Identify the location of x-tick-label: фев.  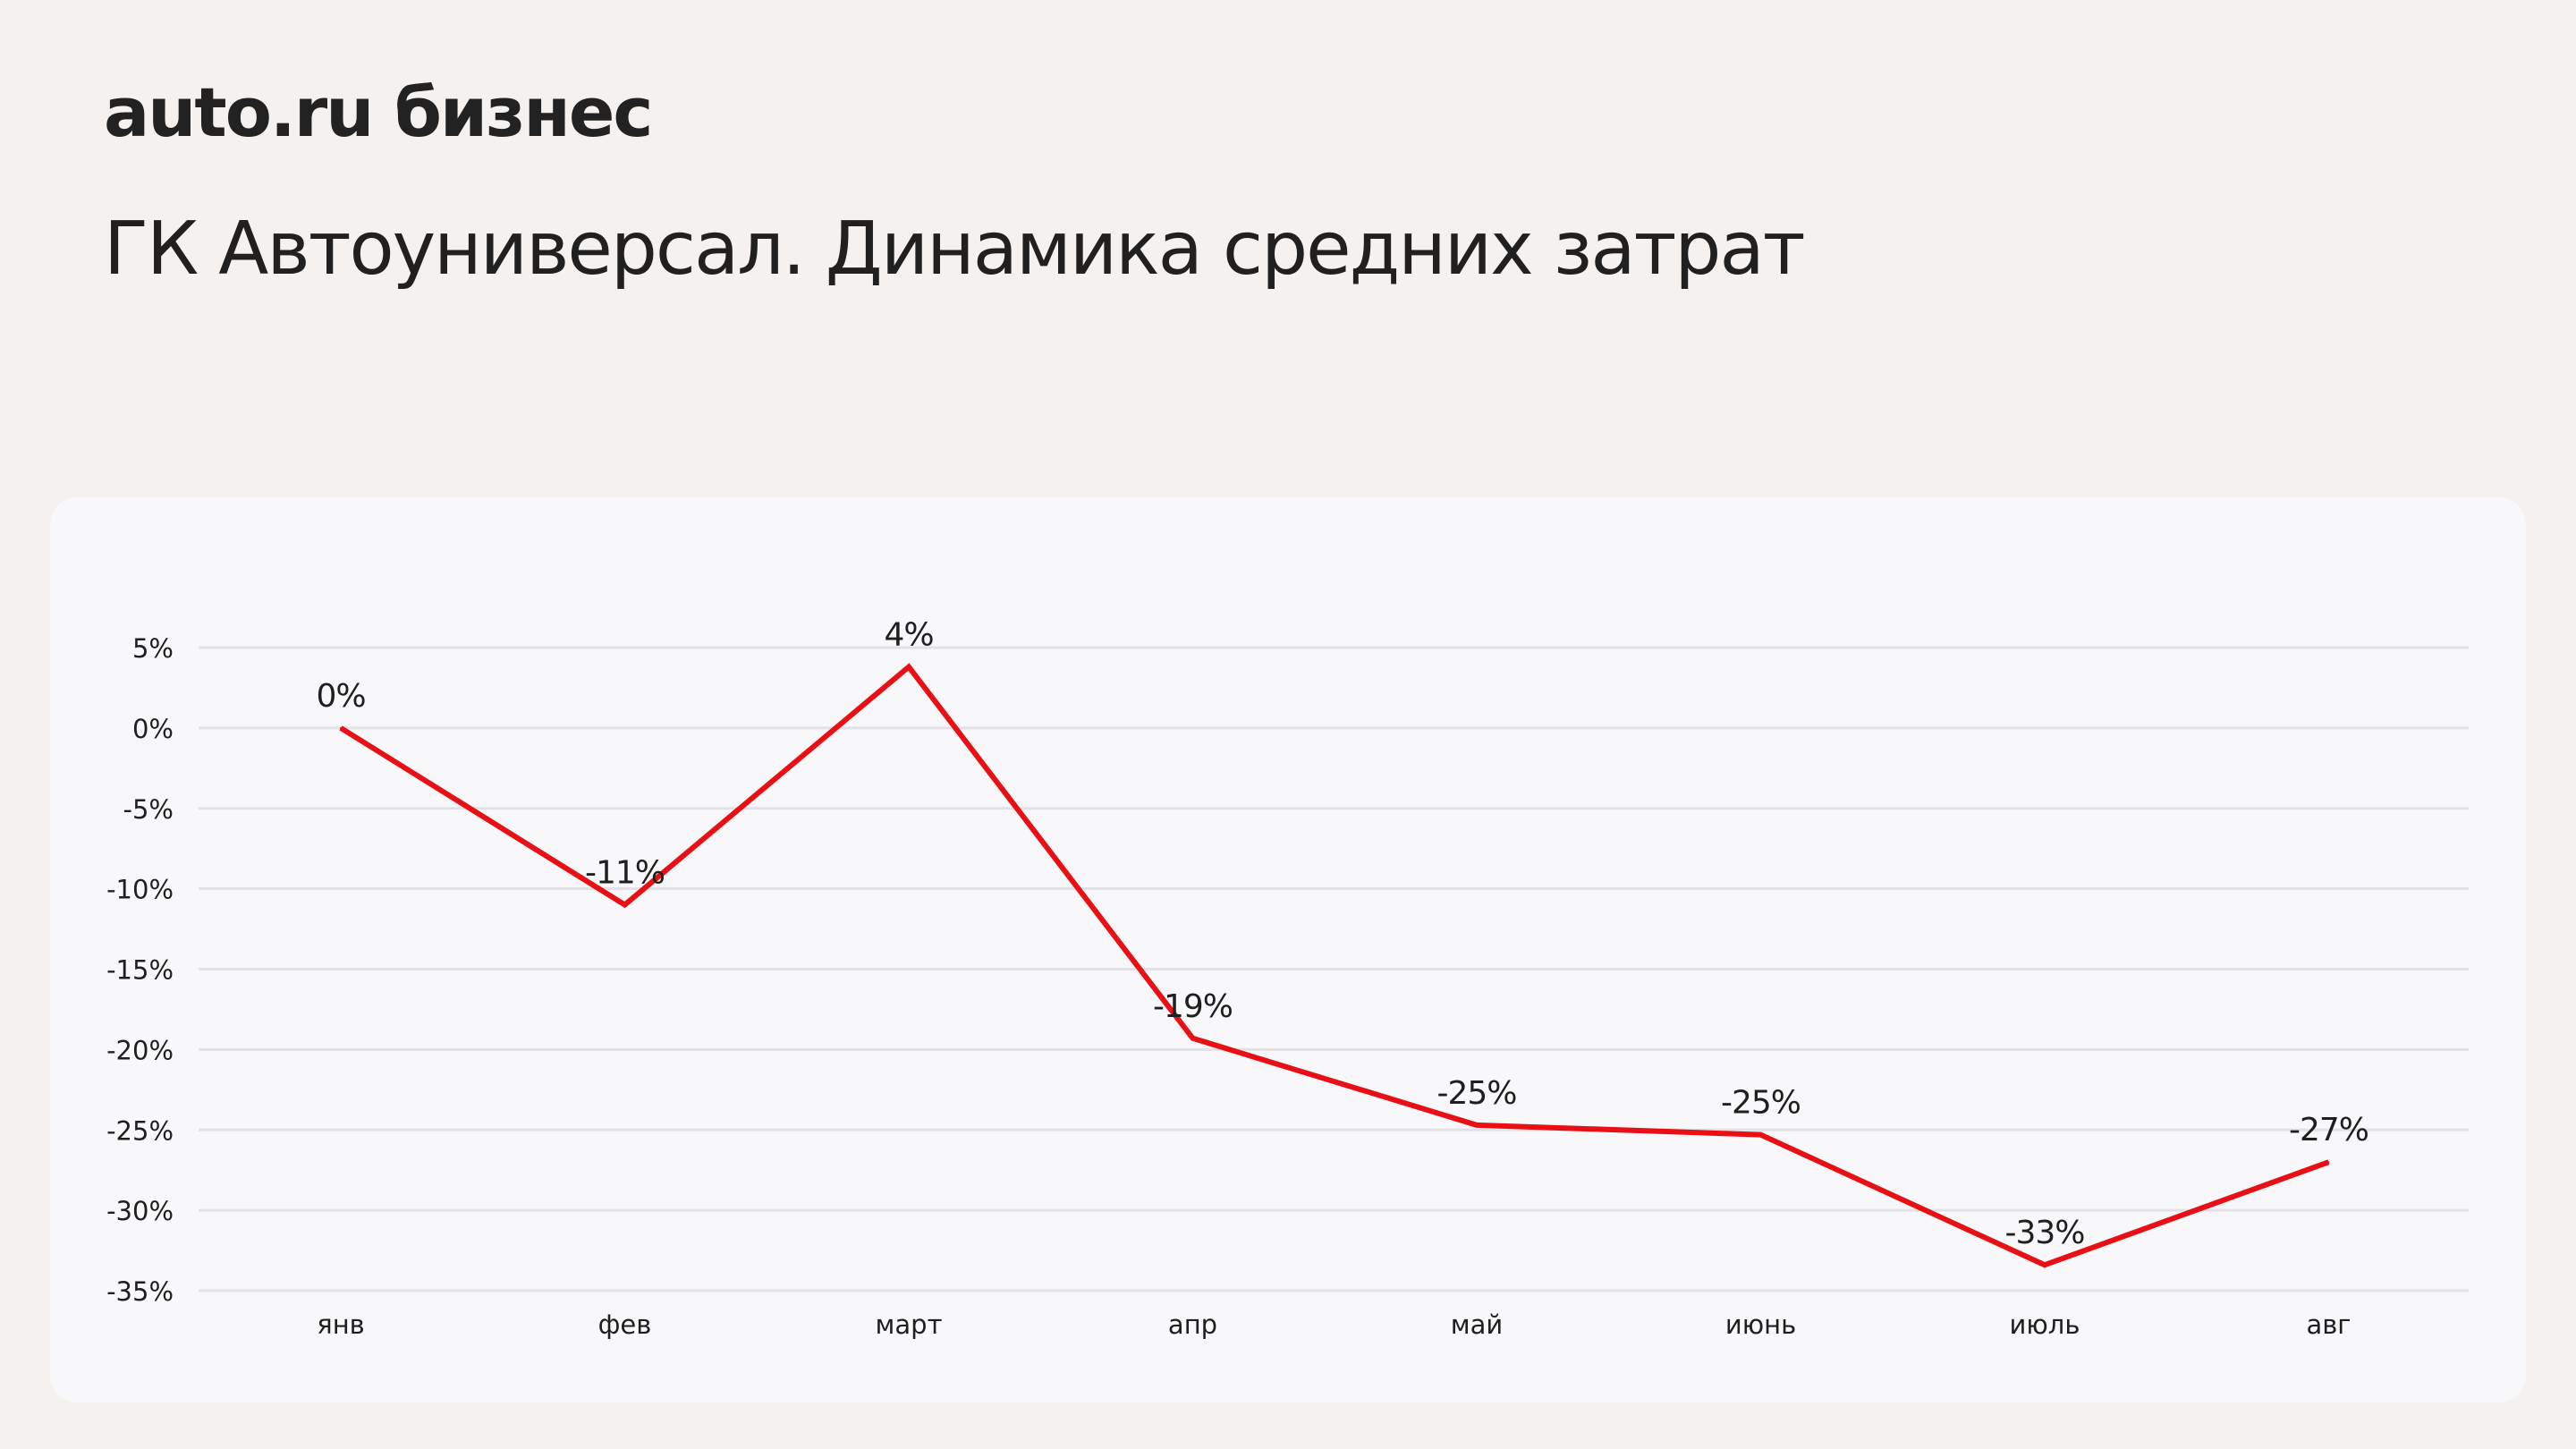
(625, 1324).